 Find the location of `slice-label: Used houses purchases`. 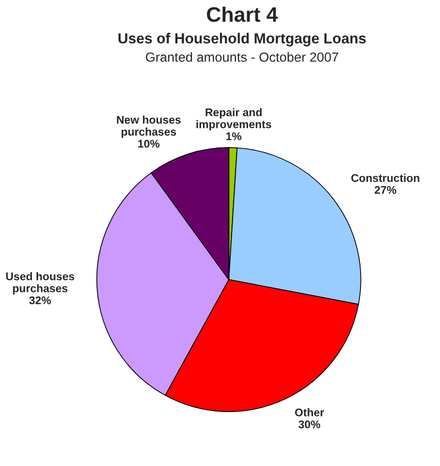

slice-label: Used houses purchases is located at coordinates (40, 283).